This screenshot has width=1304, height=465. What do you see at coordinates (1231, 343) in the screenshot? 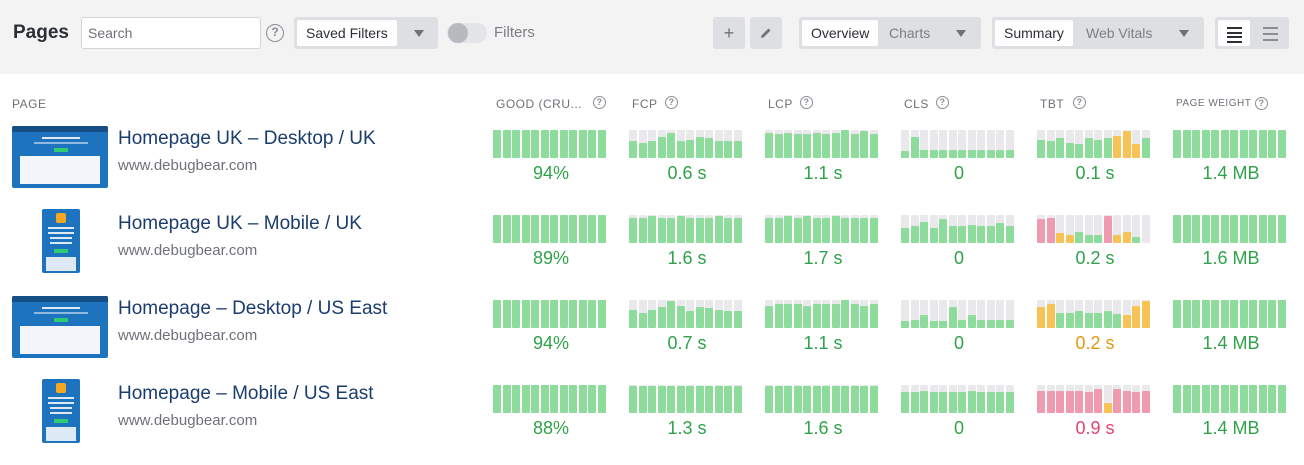
I see `metric-value: 1.4 MB` at bounding box center [1231, 343].